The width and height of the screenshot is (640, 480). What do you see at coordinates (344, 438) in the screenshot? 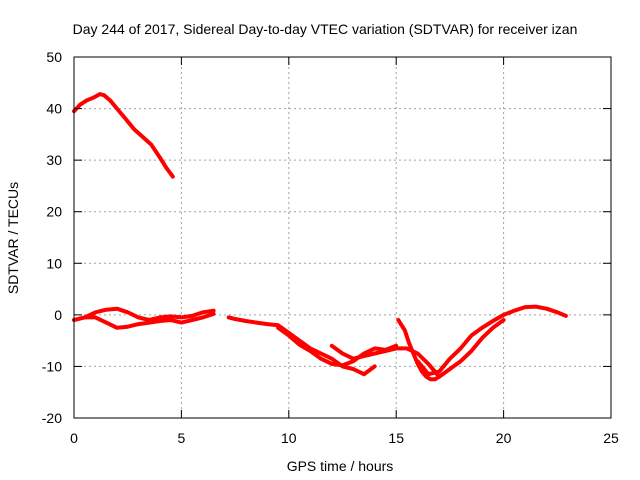
I see `x-tick-labels: 0 5 10 15 20 25` at bounding box center [344, 438].